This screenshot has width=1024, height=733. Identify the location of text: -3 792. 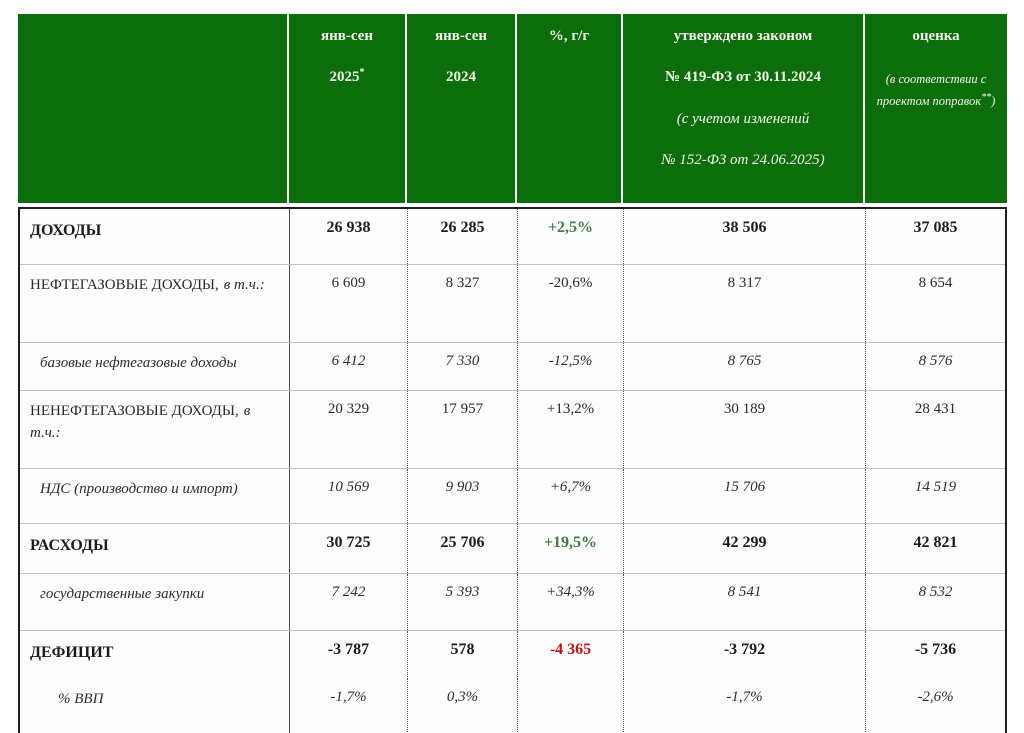
(744, 649).